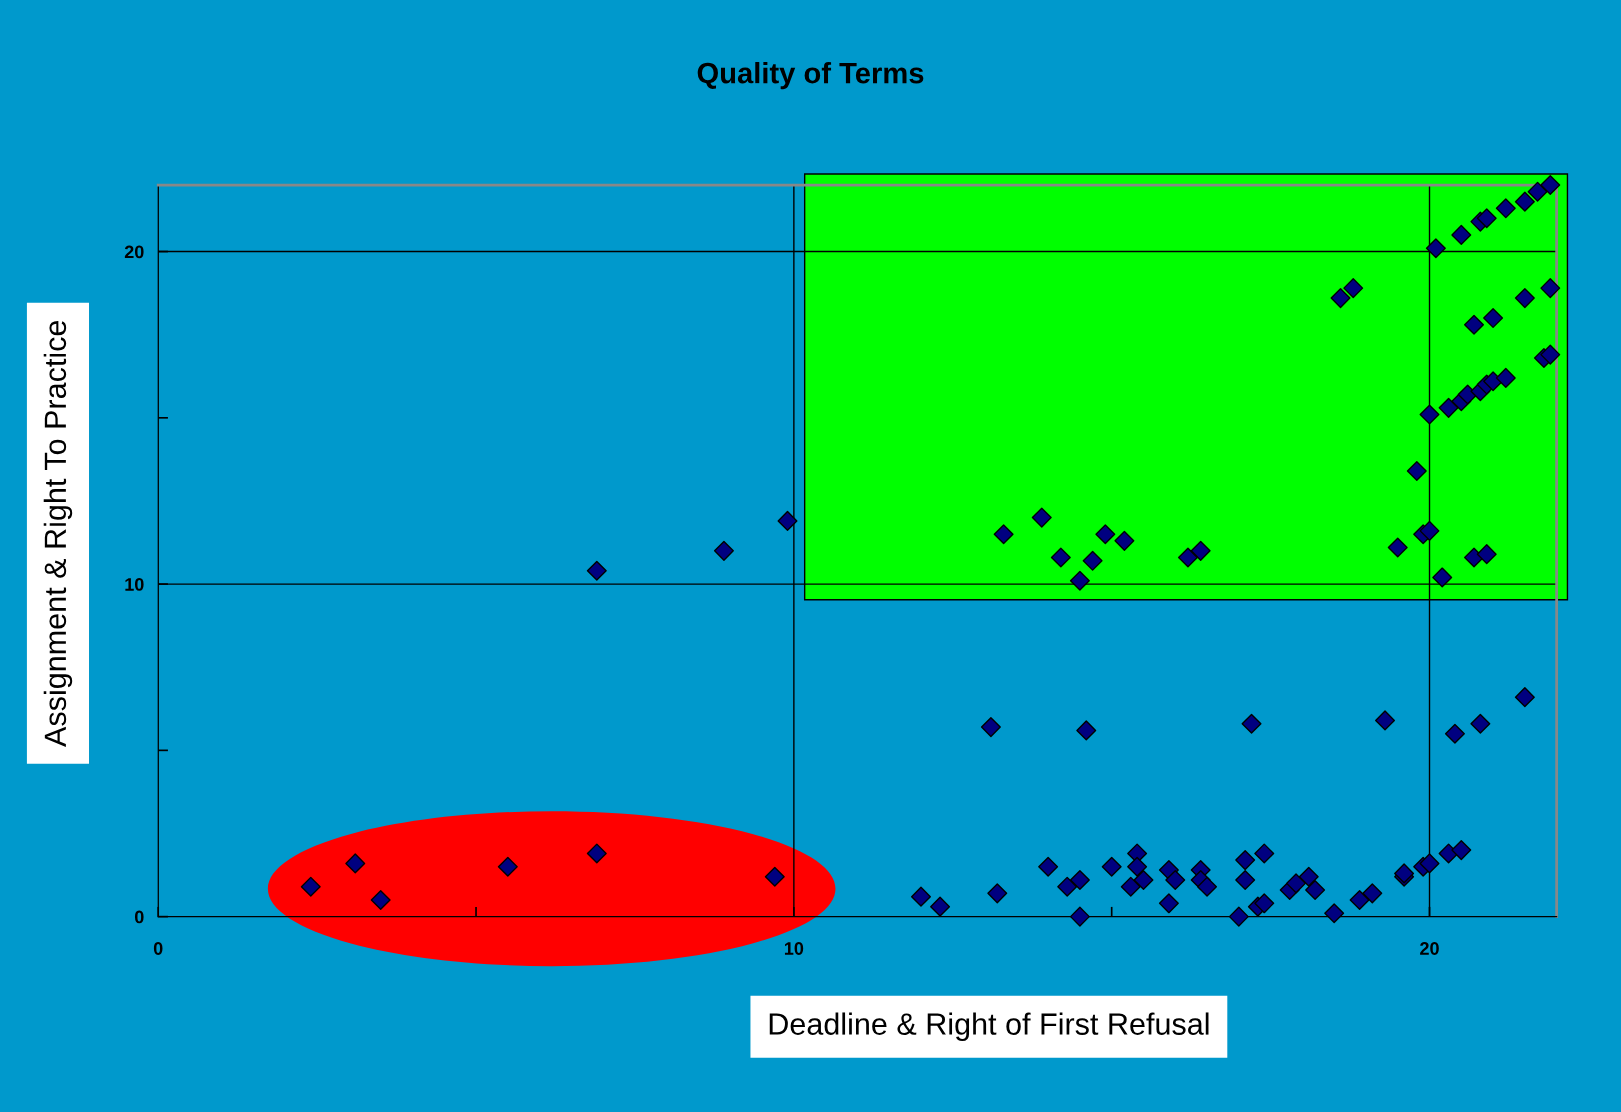  What do you see at coordinates (134, 584) in the screenshot?
I see `y-tick-label: 10` at bounding box center [134, 584].